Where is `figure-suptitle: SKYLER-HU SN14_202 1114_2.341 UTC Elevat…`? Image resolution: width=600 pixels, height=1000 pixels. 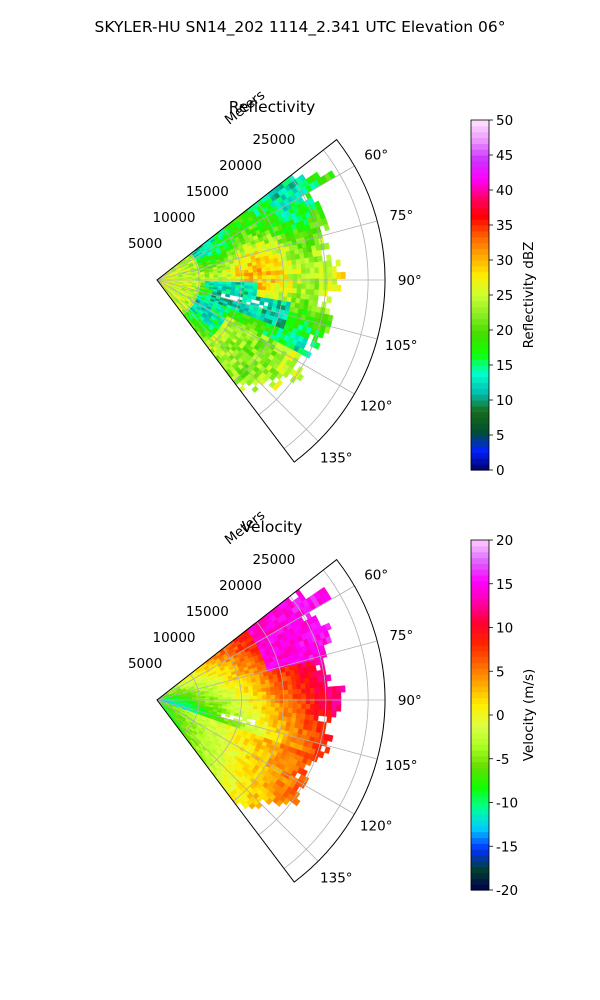
figure-suptitle: SKYLER-HU SN14_202 1114_2.341 UTC Elevat… is located at coordinates (300, 27).